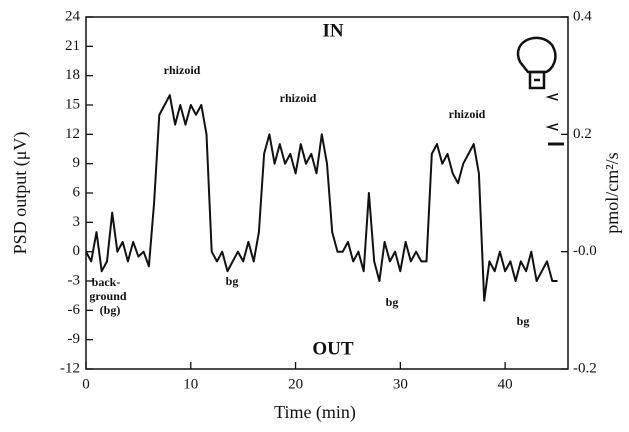  I want to click on y2-tick-label: 0.4, so click(582, 16).